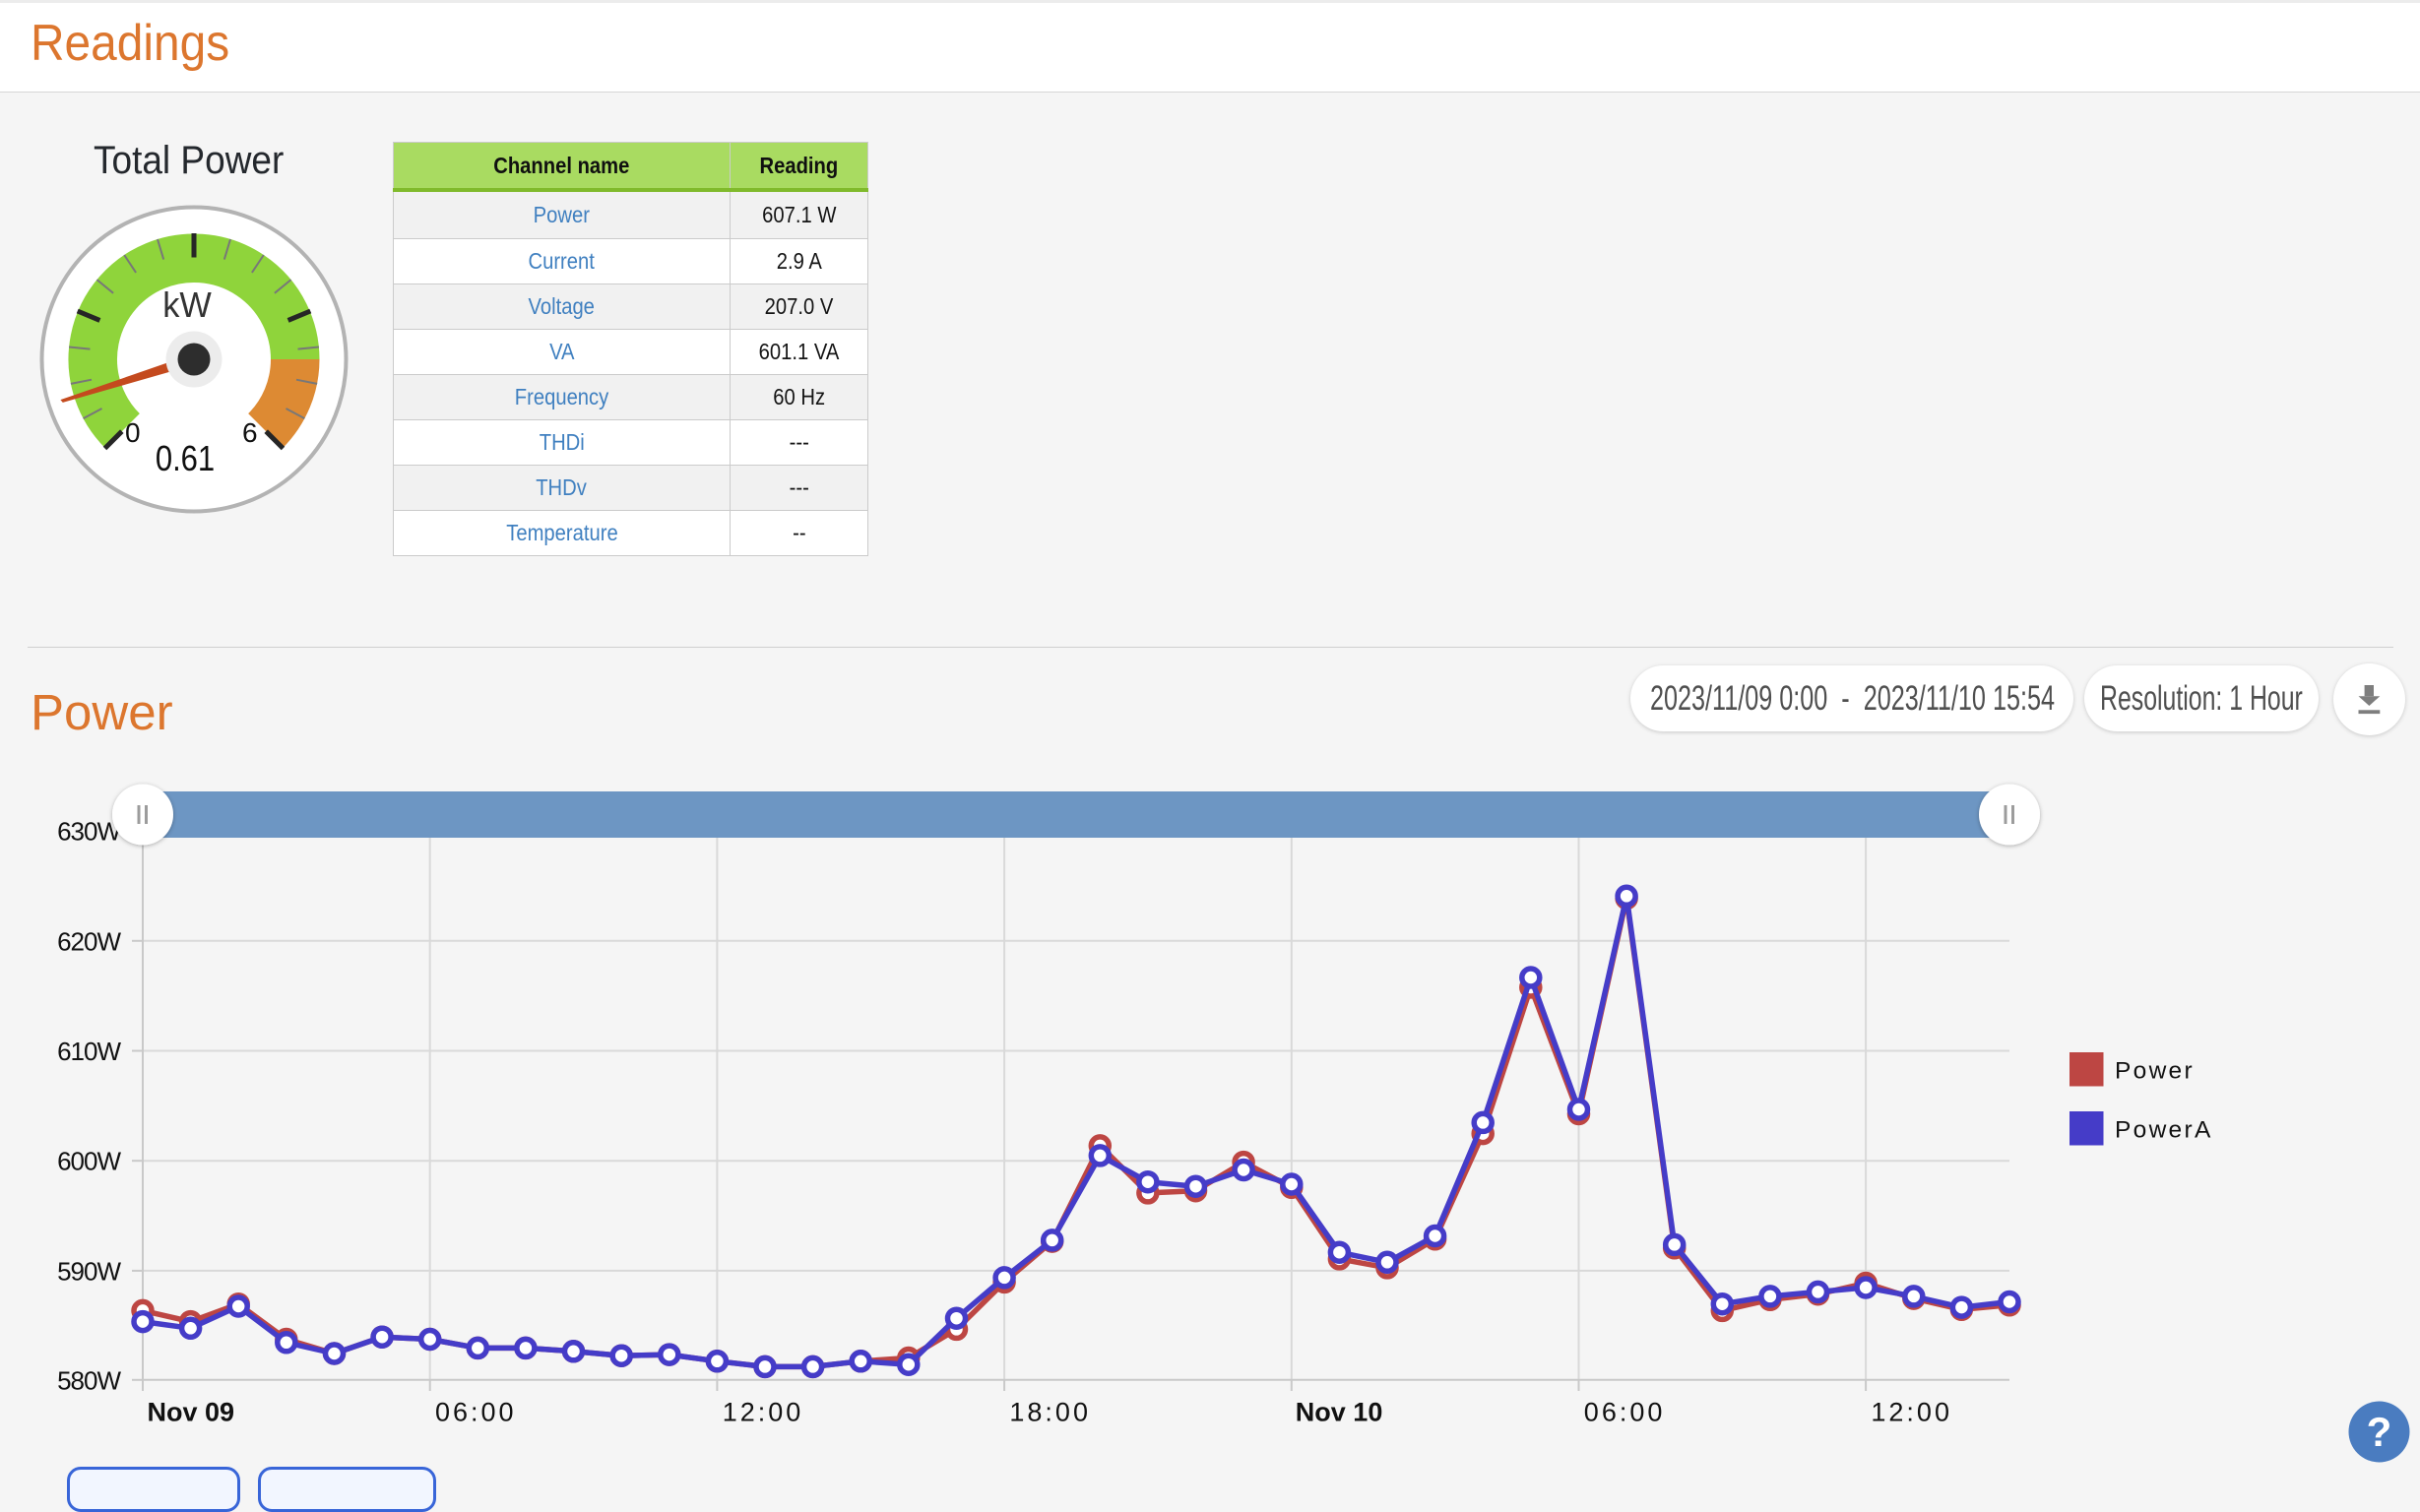  What do you see at coordinates (89, 1161) in the screenshot?
I see `svg-text: 600W` at bounding box center [89, 1161].